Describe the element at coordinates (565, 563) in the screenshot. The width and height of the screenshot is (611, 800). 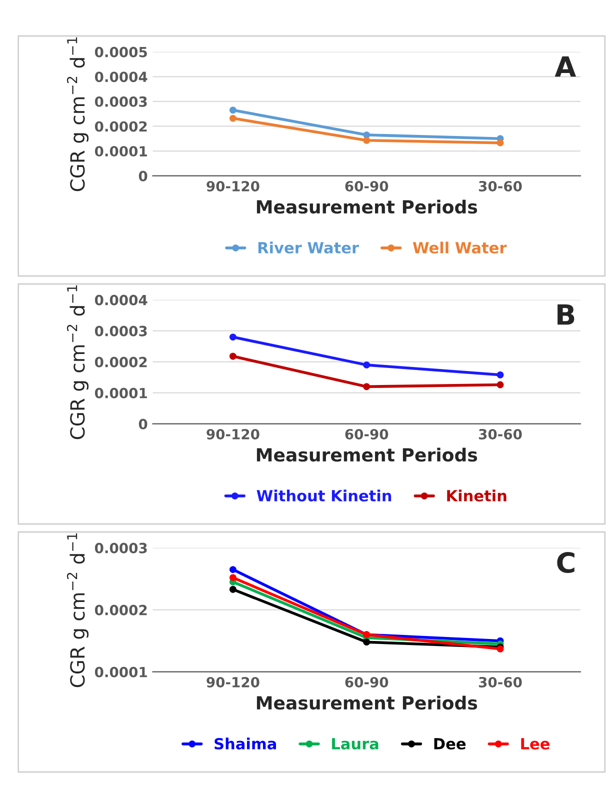
I see `annotation: C` at that location.